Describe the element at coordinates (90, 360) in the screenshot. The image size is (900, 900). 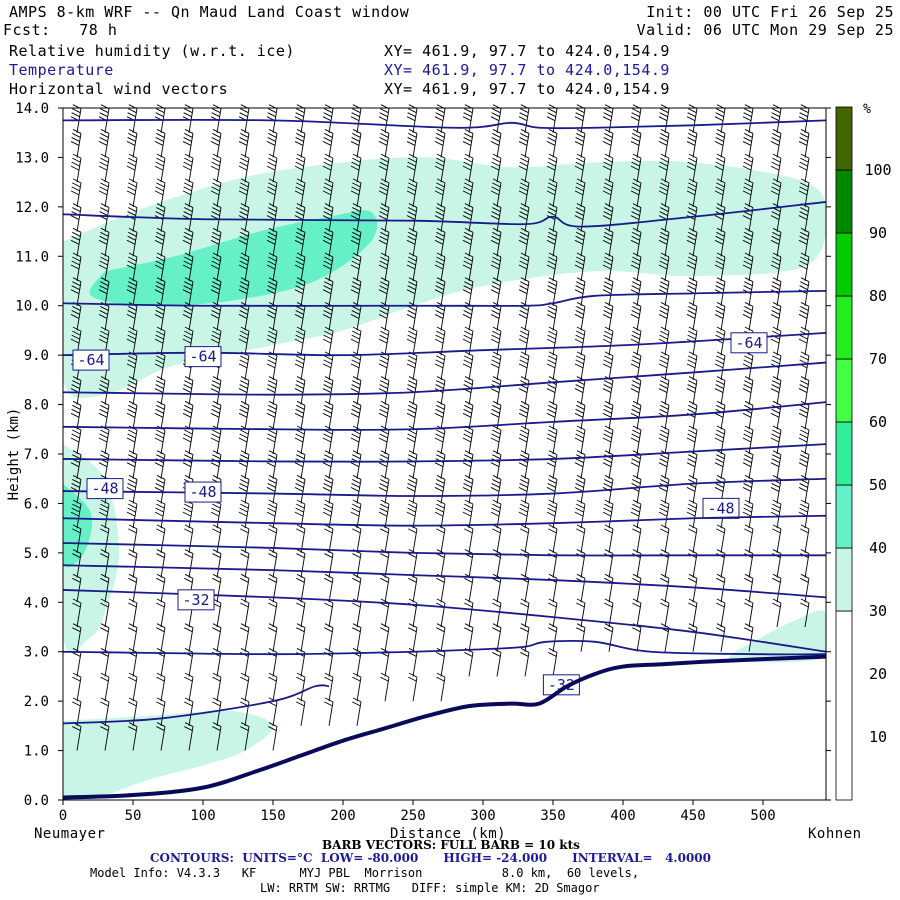
I see `contour-label: -64` at that location.